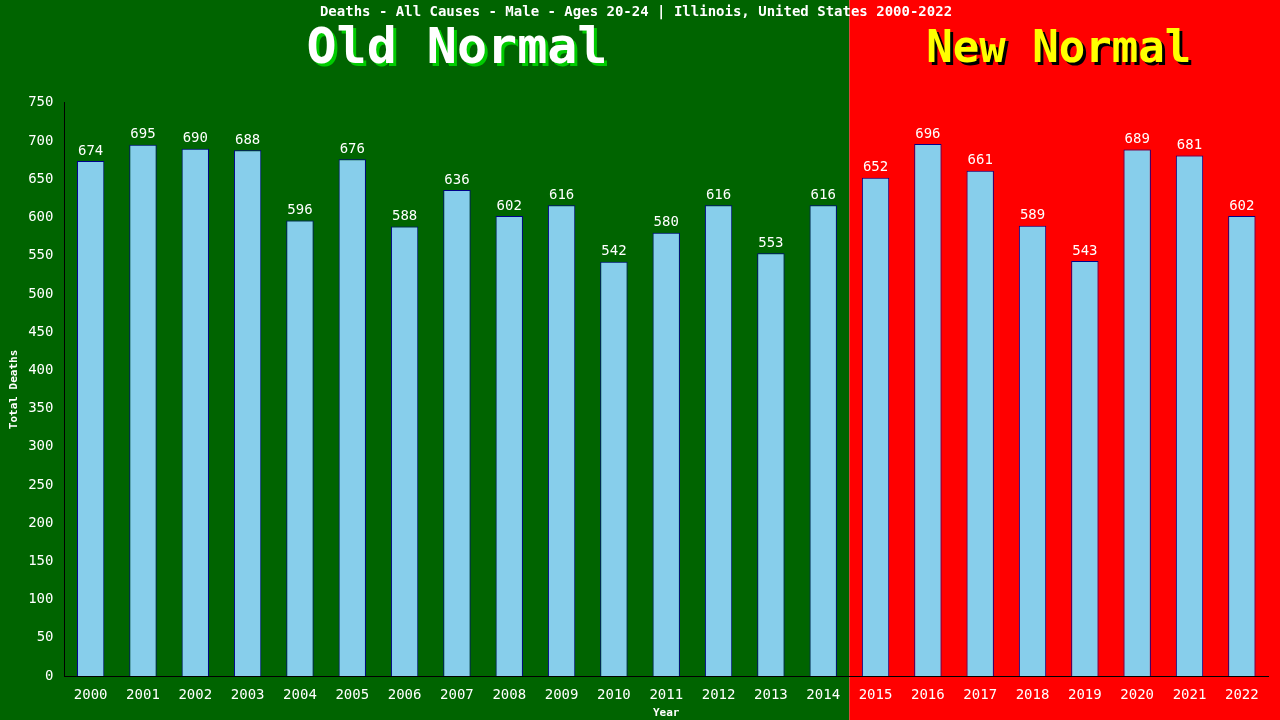 This screenshot has height=720, width=1280. I want to click on x-tick-label: 2015, so click(875, 694).